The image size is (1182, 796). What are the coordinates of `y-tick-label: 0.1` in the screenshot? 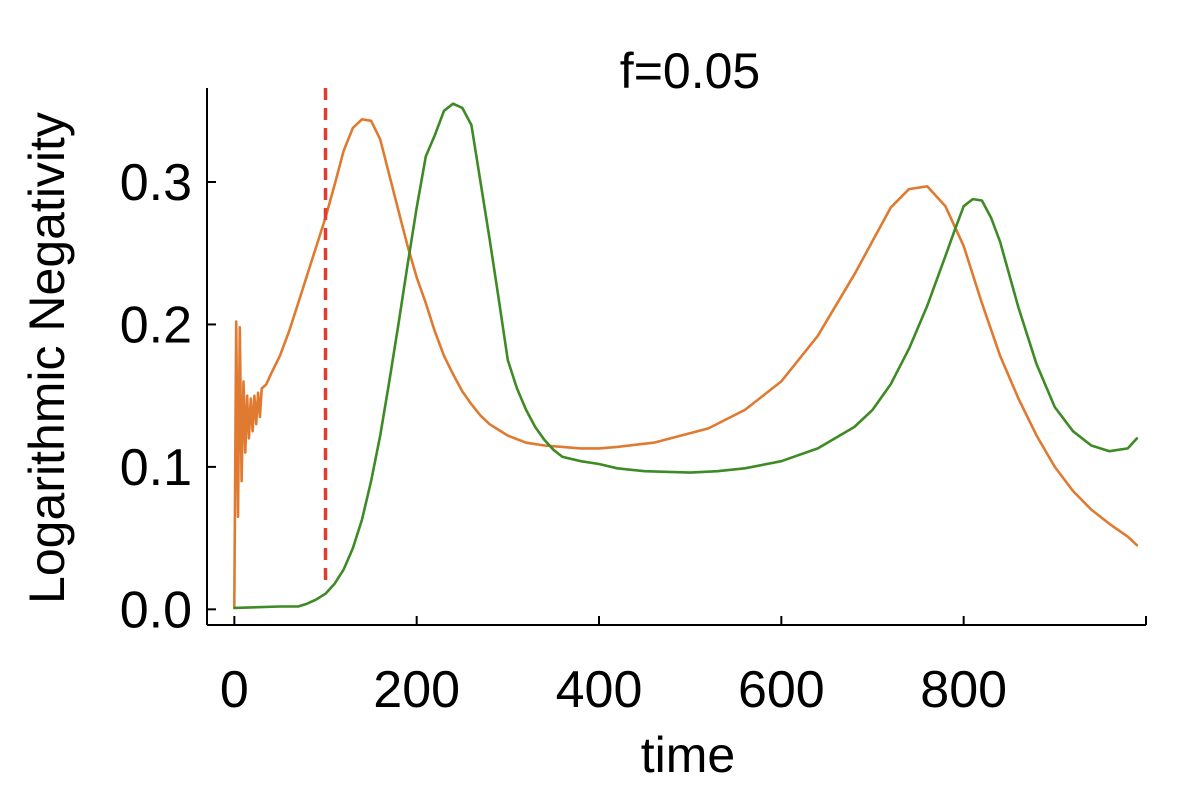 It's located at (156, 468).